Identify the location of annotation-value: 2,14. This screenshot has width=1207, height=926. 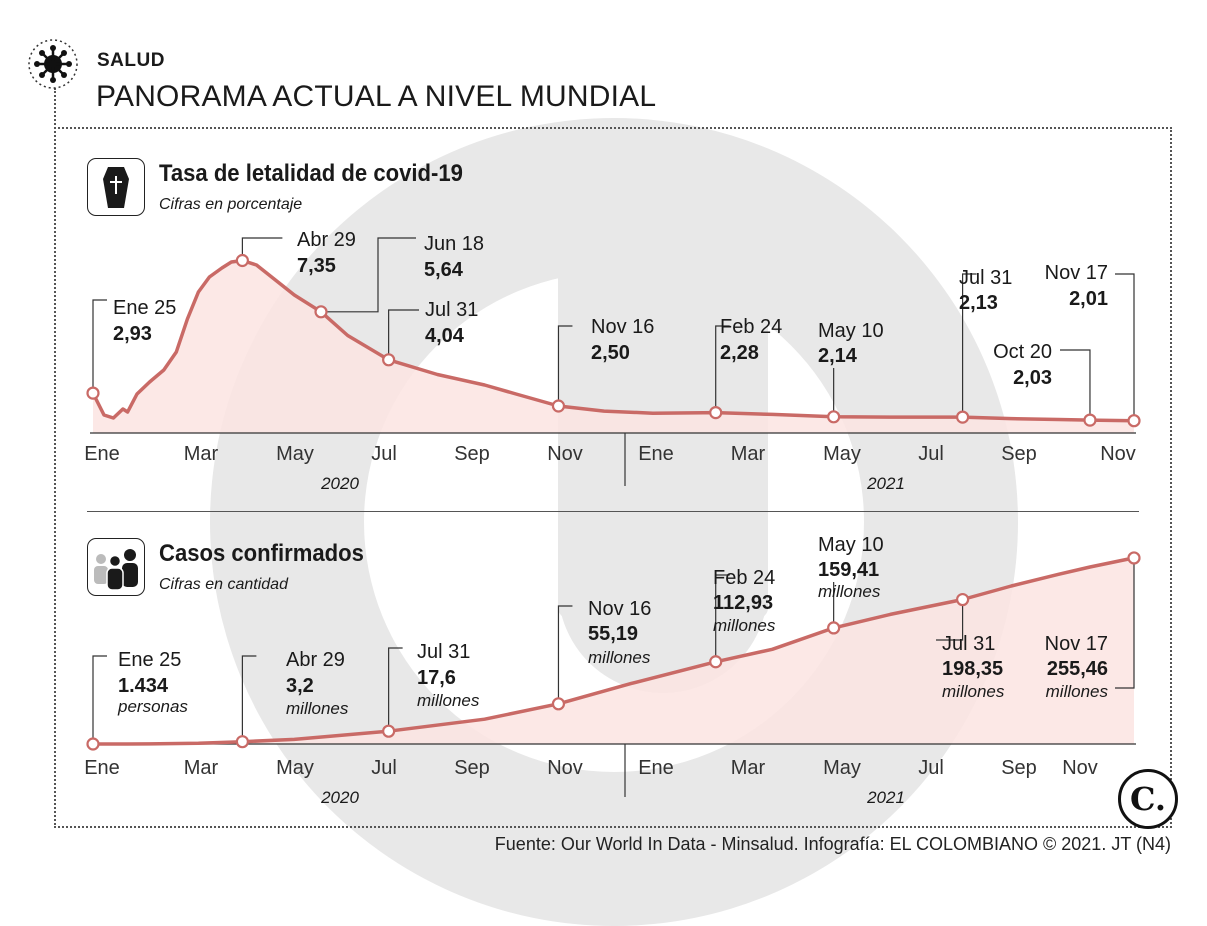
(838, 356).